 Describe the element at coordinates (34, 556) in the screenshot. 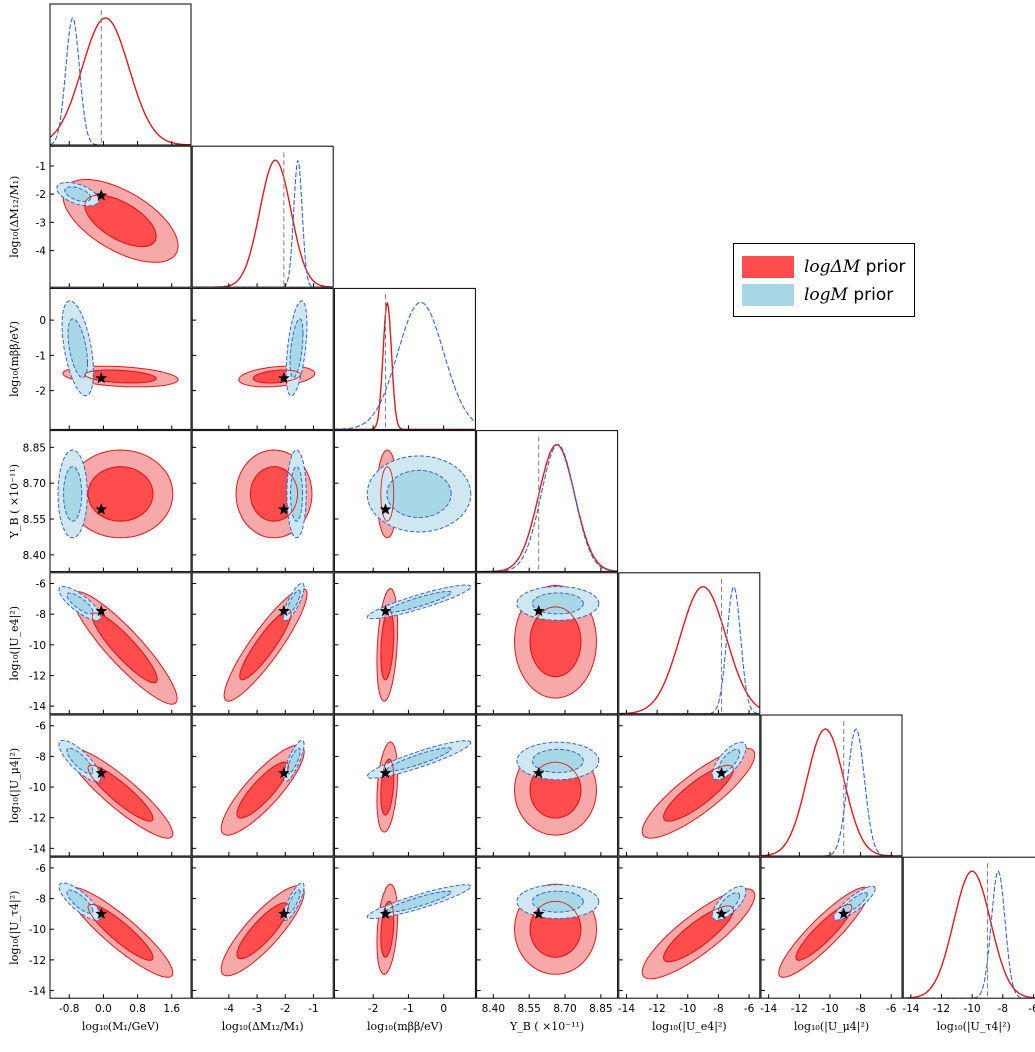

I see `y-tick-label: 8.40` at that location.